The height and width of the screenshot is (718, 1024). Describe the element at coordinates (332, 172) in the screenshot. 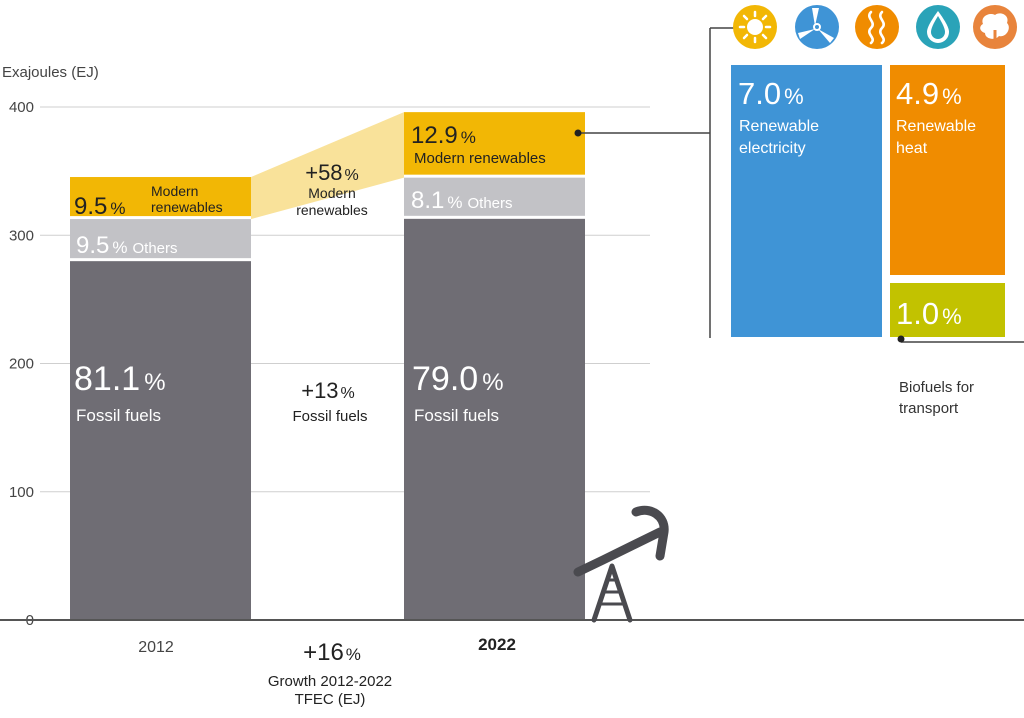

I see `growth-modern-value: +58%` at that location.